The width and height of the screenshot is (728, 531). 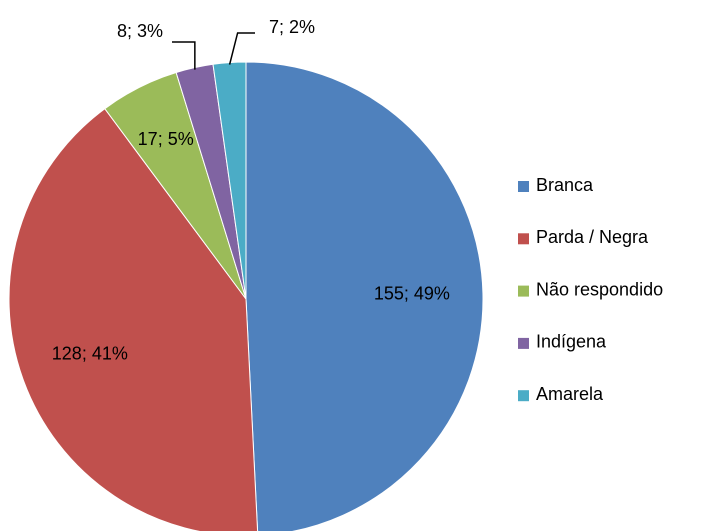 What do you see at coordinates (570, 394) in the screenshot?
I see `legend-label: Amarela` at bounding box center [570, 394].